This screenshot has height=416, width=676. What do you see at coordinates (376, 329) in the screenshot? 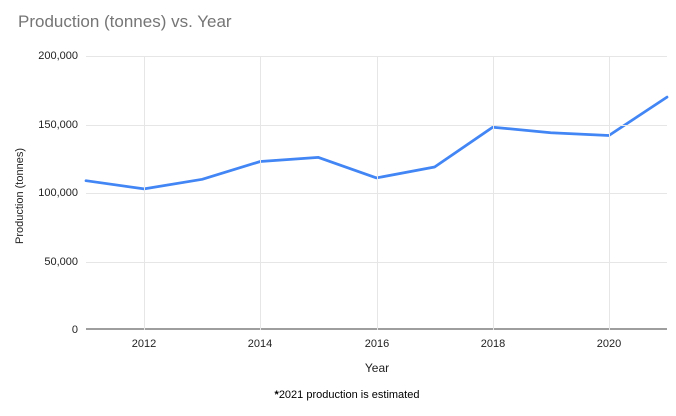
I see `x-axis-line` at bounding box center [376, 329].